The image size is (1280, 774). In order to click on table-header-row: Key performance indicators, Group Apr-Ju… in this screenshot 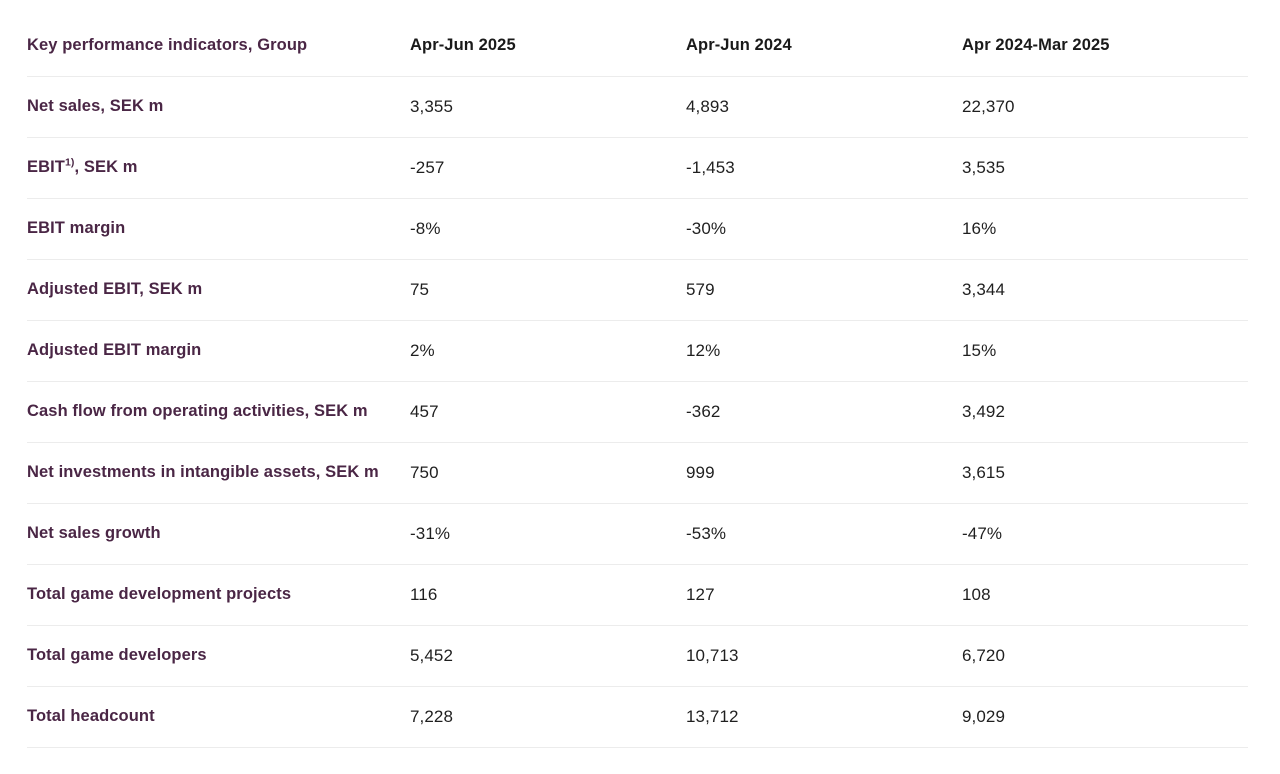, I will do `click(637, 45)`.